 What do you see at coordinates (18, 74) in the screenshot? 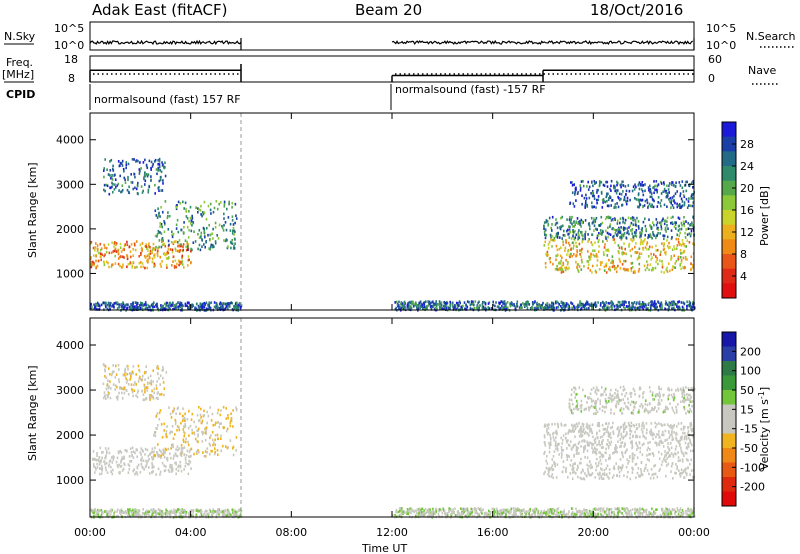
I see `freq-unit-label: [MHz]` at bounding box center [18, 74].